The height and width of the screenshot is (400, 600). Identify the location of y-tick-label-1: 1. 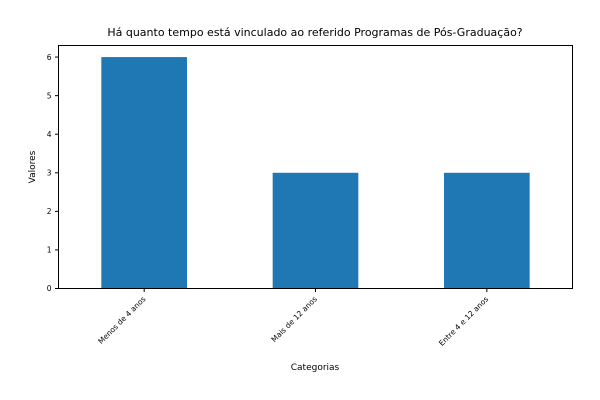
(49, 250).